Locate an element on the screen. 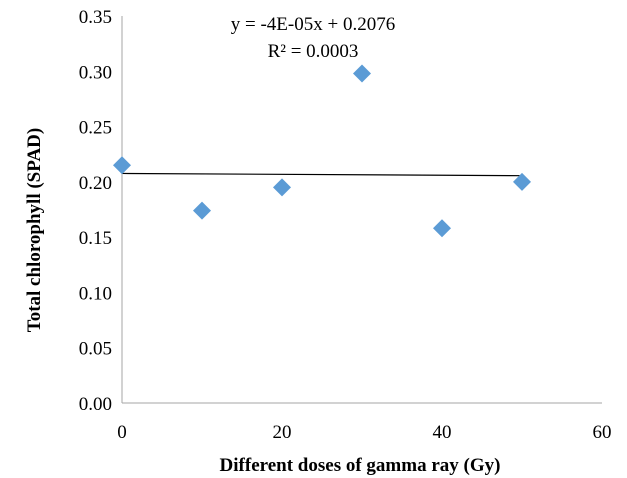  x-tick-label: 0 is located at coordinates (122, 432).